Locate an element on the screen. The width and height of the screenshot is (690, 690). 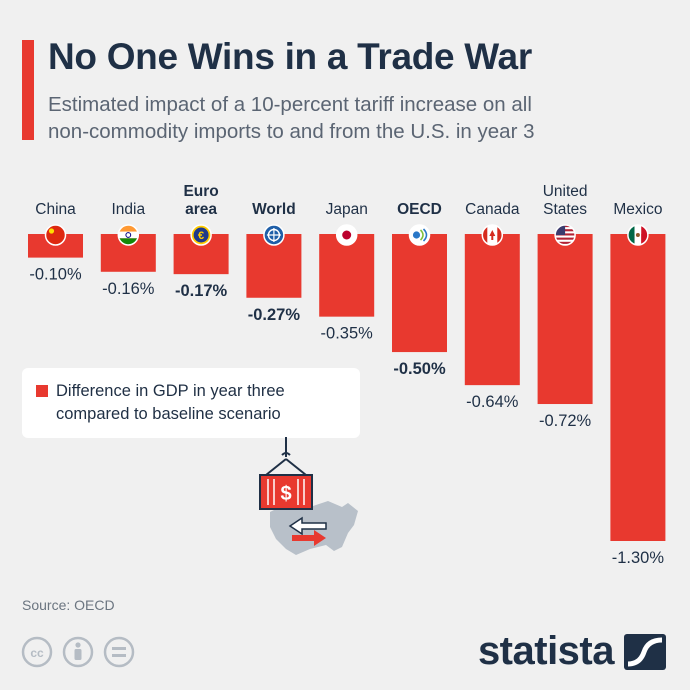
canada-flag-icon-ring is located at coordinates (492, 235).